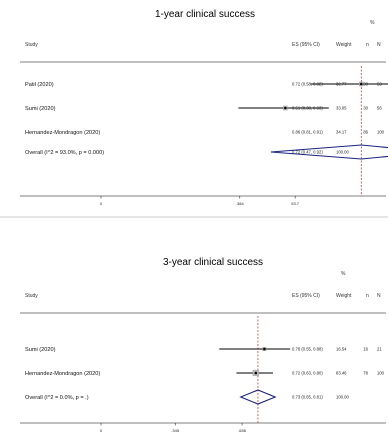 The height and width of the screenshot is (445, 388). What do you see at coordinates (365, 132) in the screenshot?
I see `n-value: 86` at bounding box center [365, 132].